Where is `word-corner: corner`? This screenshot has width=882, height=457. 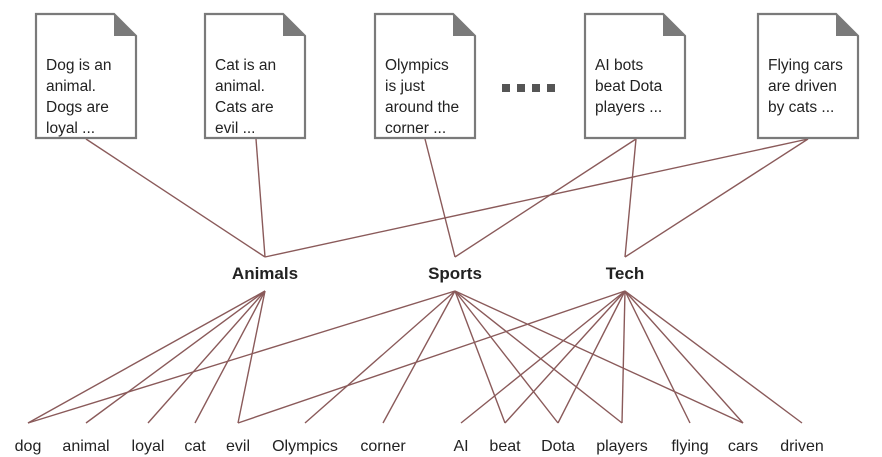 word-corner: corner is located at coordinates (383, 446).